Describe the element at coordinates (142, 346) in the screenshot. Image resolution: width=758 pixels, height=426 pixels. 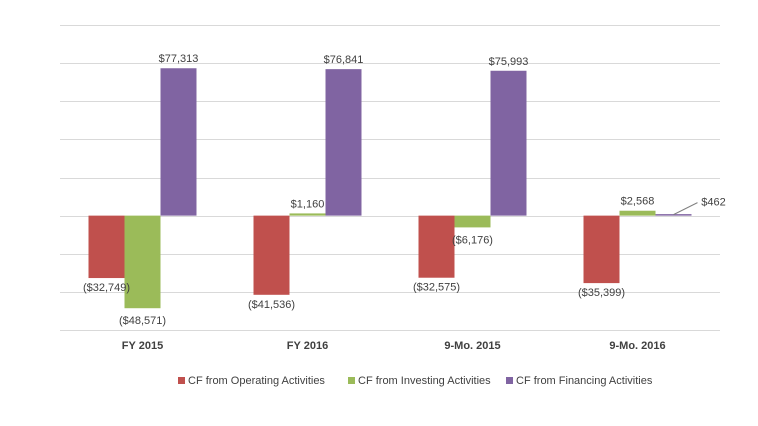
I see `category-label: FY 2015` at that location.